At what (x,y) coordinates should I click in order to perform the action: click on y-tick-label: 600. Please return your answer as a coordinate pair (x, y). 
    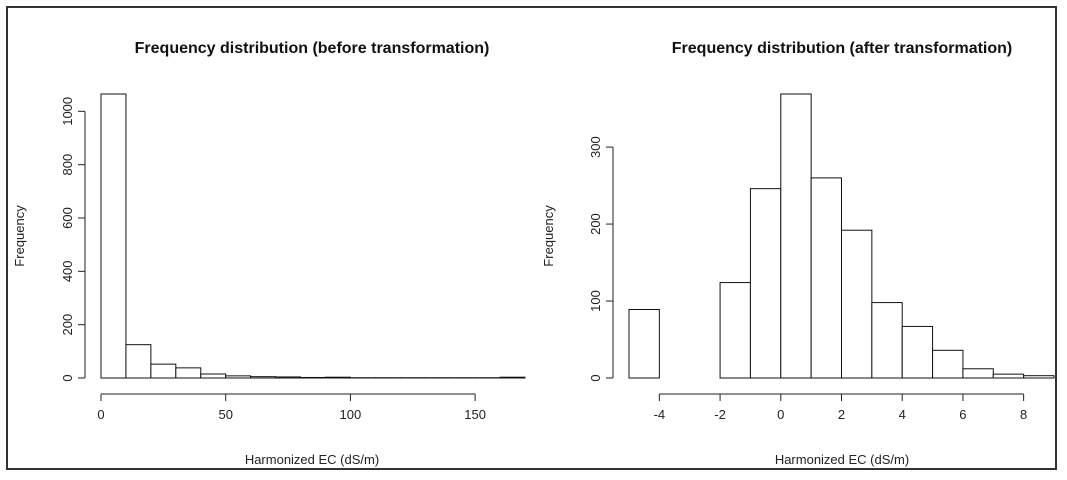
    Looking at the image, I should click on (67, 218).